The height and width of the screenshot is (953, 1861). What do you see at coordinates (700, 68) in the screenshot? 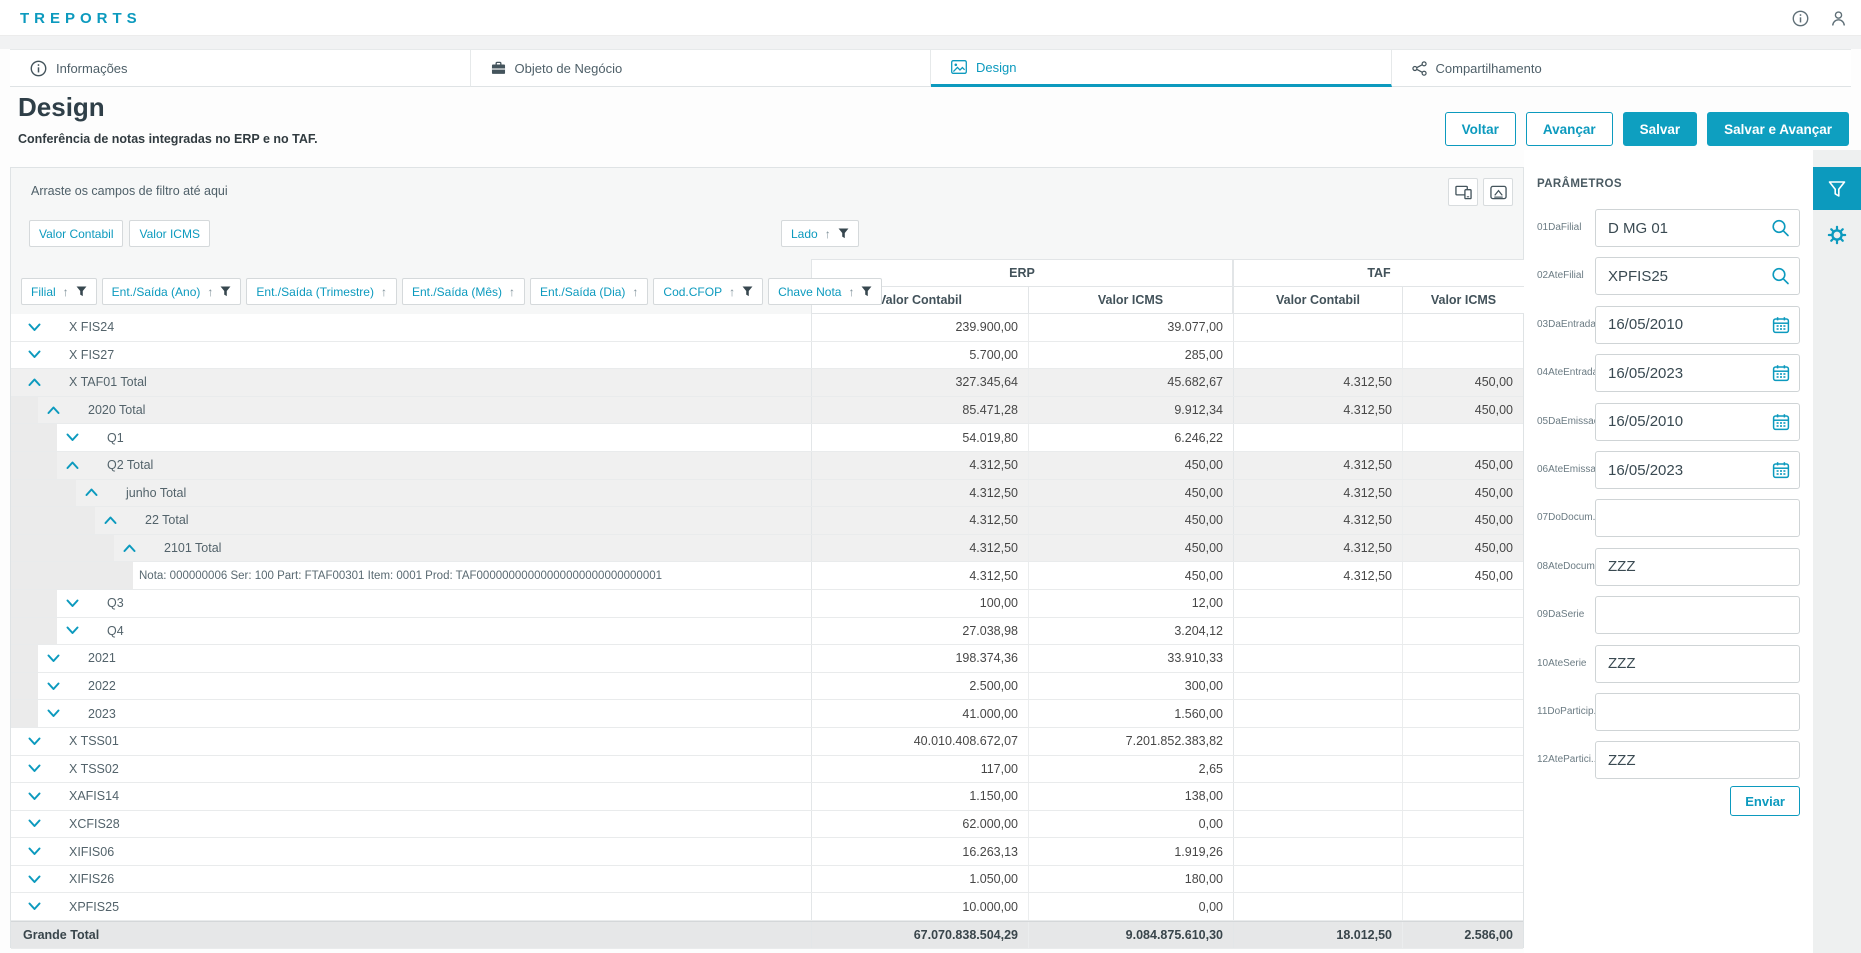
I see `tab-objeto-de-neg-cio: Objeto de Negócio` at bounding box center [700, 68].